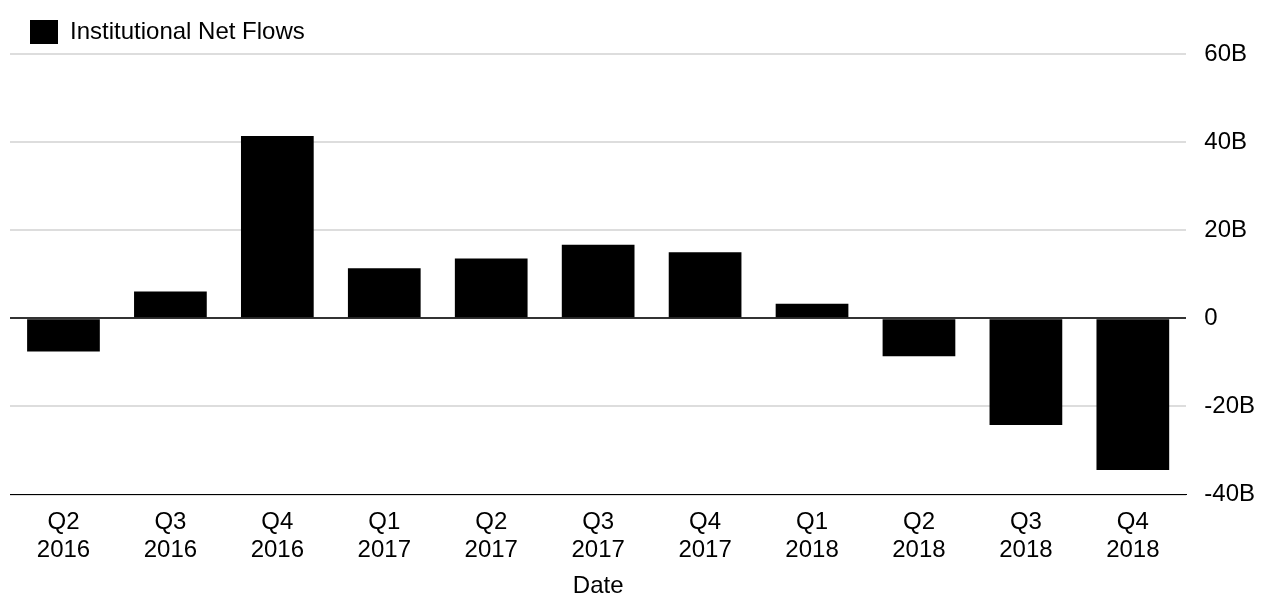 This screenshot has width=1283, height=610. I want to click on x-tick-label: Q4 2018, so click(1133, 534).